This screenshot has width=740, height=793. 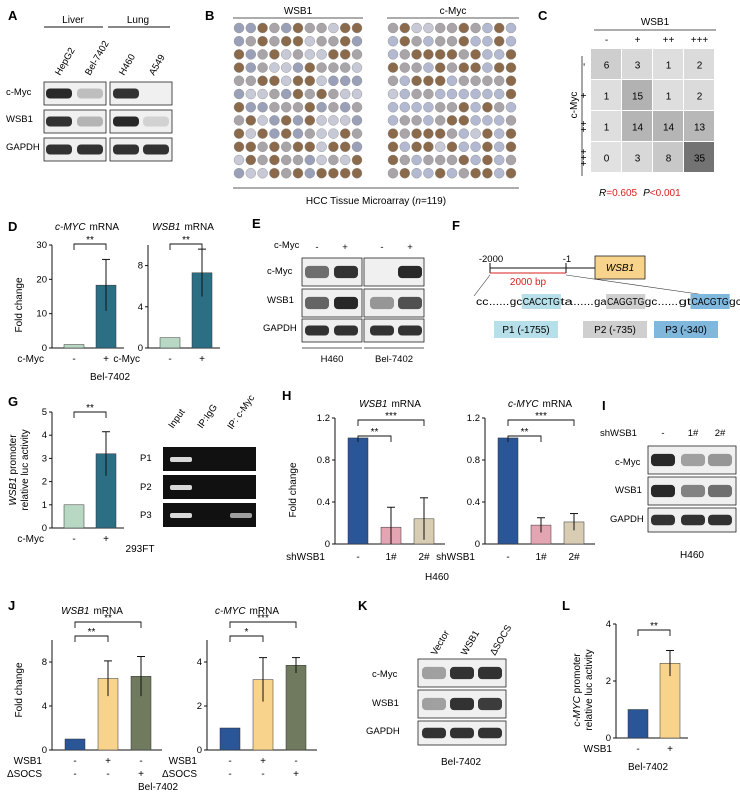 What do you see at coordinates (181, 515) in the screenshot?
I see `chip-band` at bounding box center [181, 515].